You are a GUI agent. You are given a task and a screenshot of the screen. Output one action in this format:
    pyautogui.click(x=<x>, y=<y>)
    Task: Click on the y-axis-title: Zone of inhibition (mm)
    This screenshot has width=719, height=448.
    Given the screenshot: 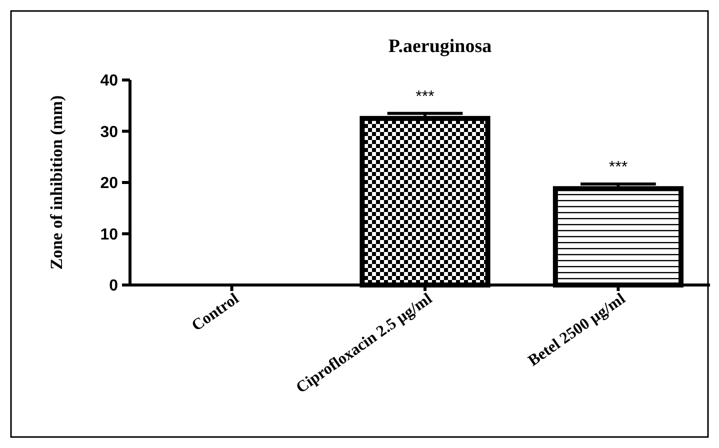 What is the action you would take?
    pyautogui.click(x=56, y=182)
    